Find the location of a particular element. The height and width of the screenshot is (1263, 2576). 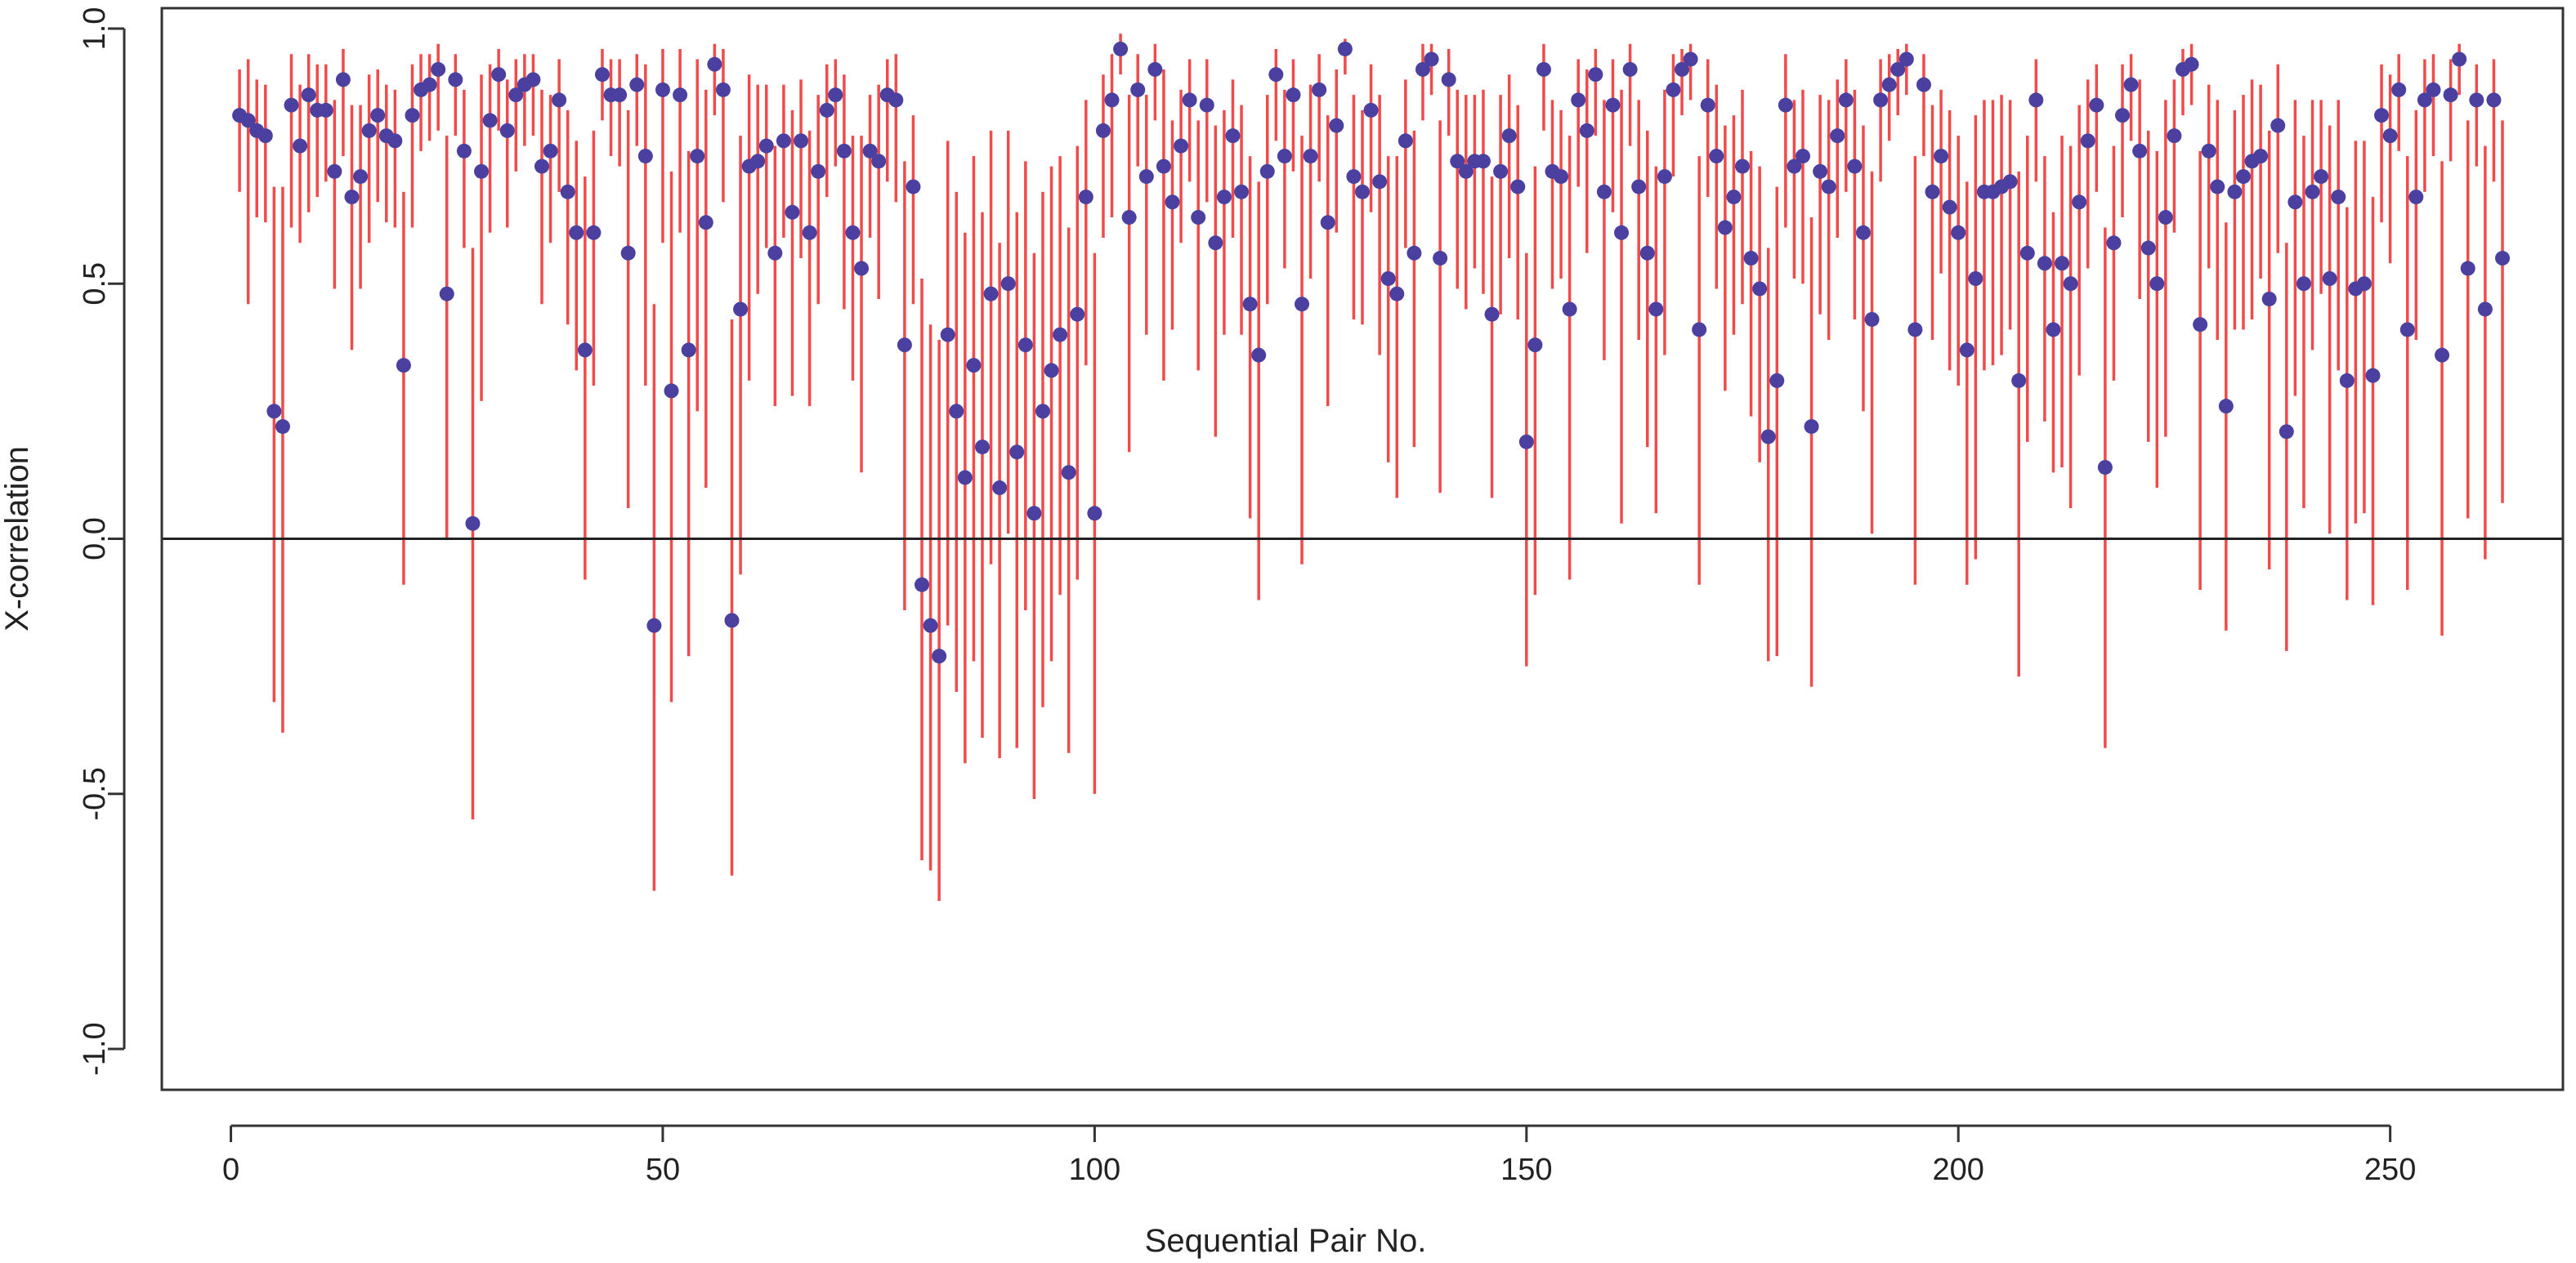

y-tick-label: 0.5 is located at coordinates (95, 284).